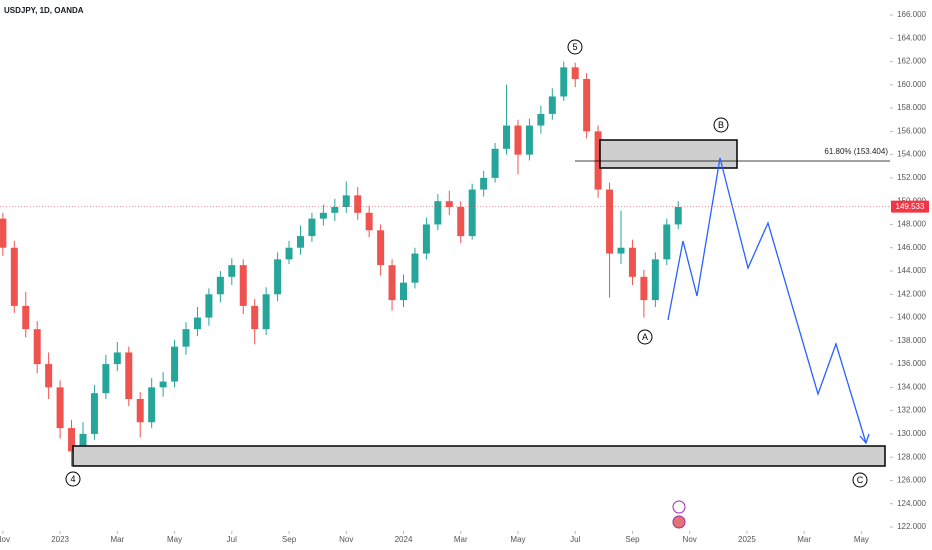  What do you see at coordinates (911, 386) in the screenshot?
I see `y-tick-label: 134.000` at bounding box center [911, 386].